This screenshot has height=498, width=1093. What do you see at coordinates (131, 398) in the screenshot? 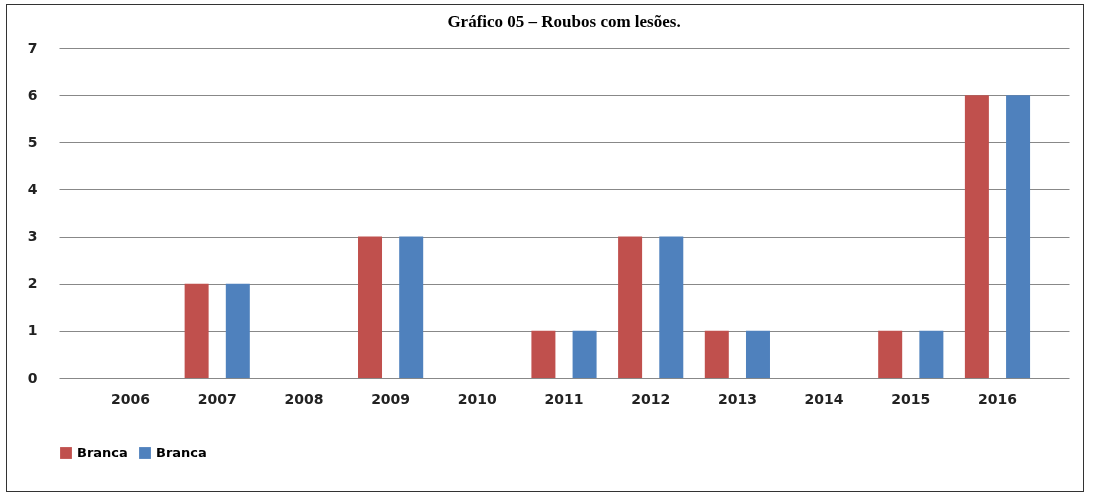
I see `x-tick-label: 2006` at bounding box center [131, 398].